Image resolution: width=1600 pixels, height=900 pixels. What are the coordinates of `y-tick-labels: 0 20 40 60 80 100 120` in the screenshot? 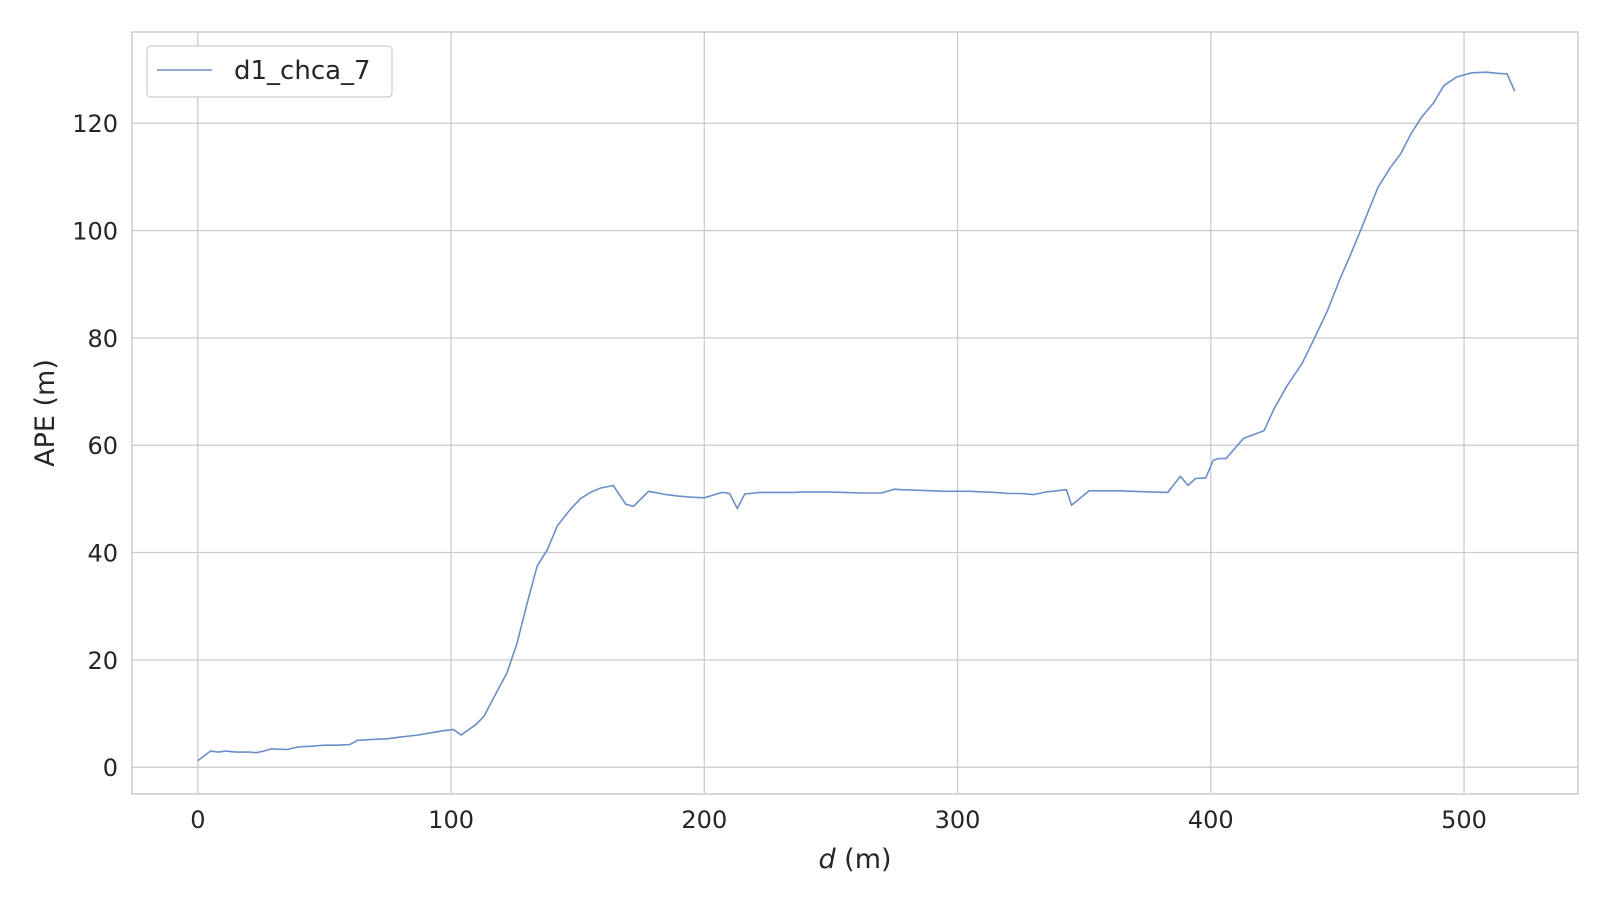 It's located at (95, 446).